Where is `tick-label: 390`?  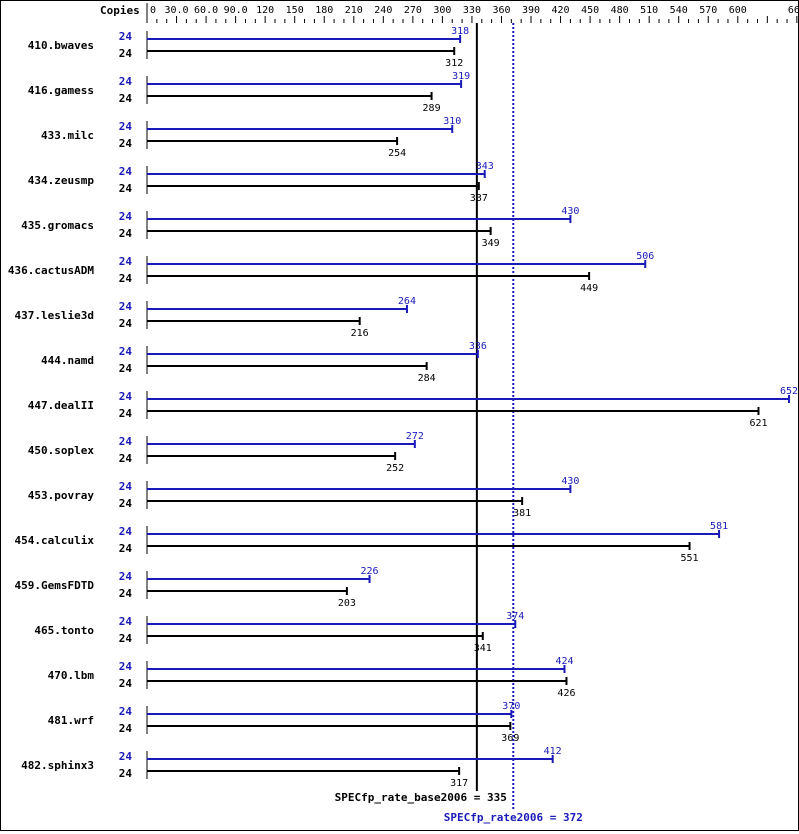
tick-label: 390 is located at coordinates (531, 10).